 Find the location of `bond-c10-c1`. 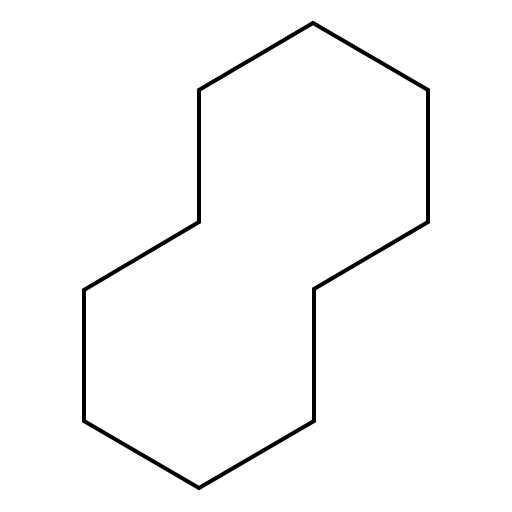

bond-c10-c1 is located at coordinates (256, 56).